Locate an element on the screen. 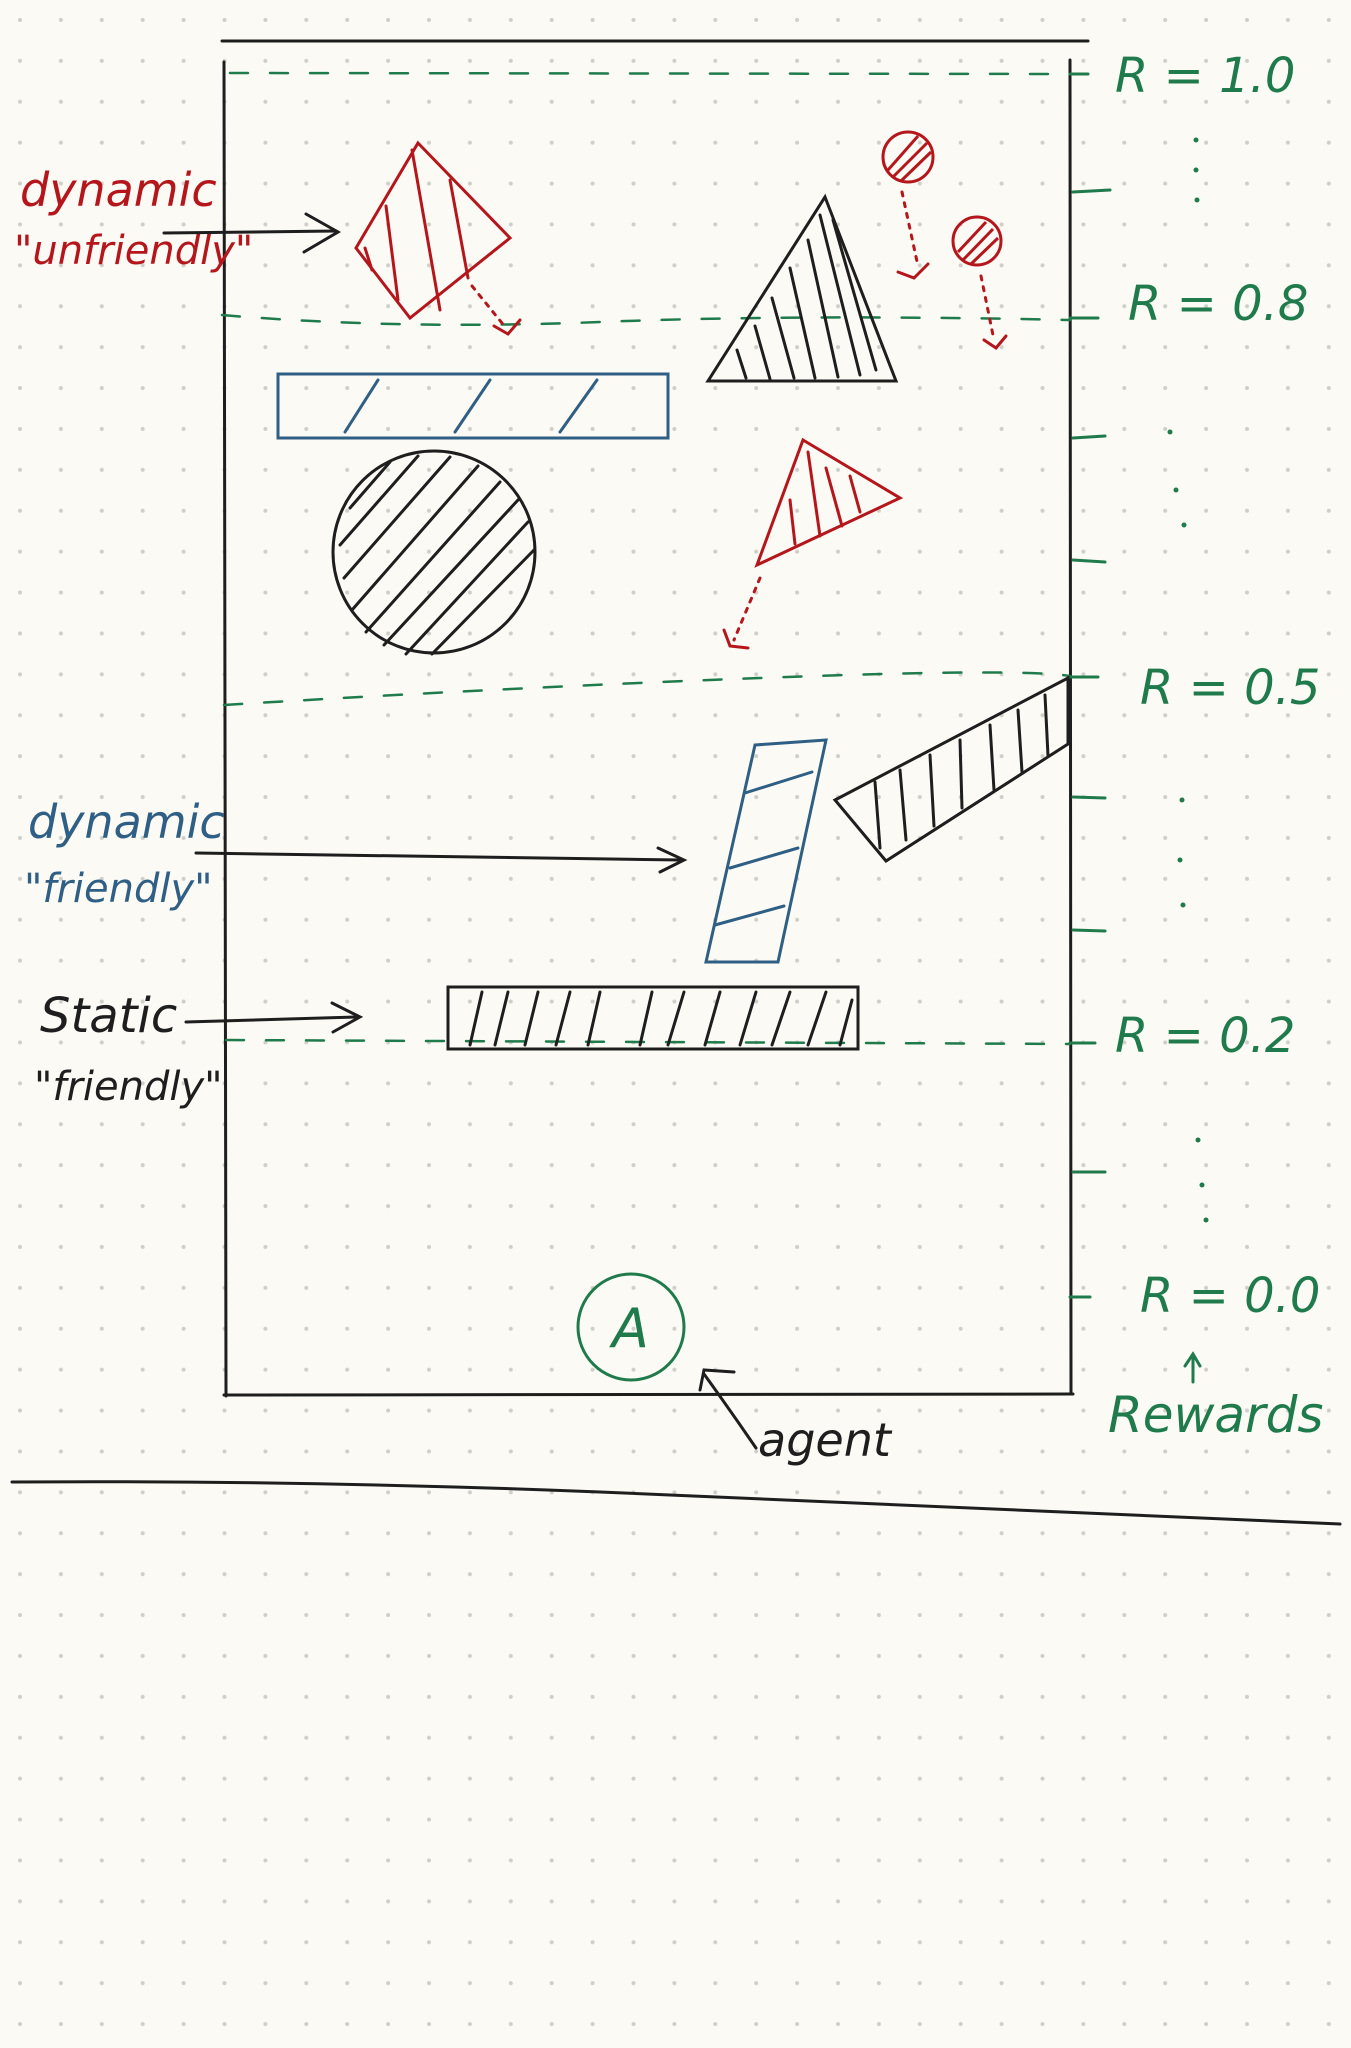 This screenshot has width=1351, height=2048. agent-symbol: A is located at coordinates (629, 1328).